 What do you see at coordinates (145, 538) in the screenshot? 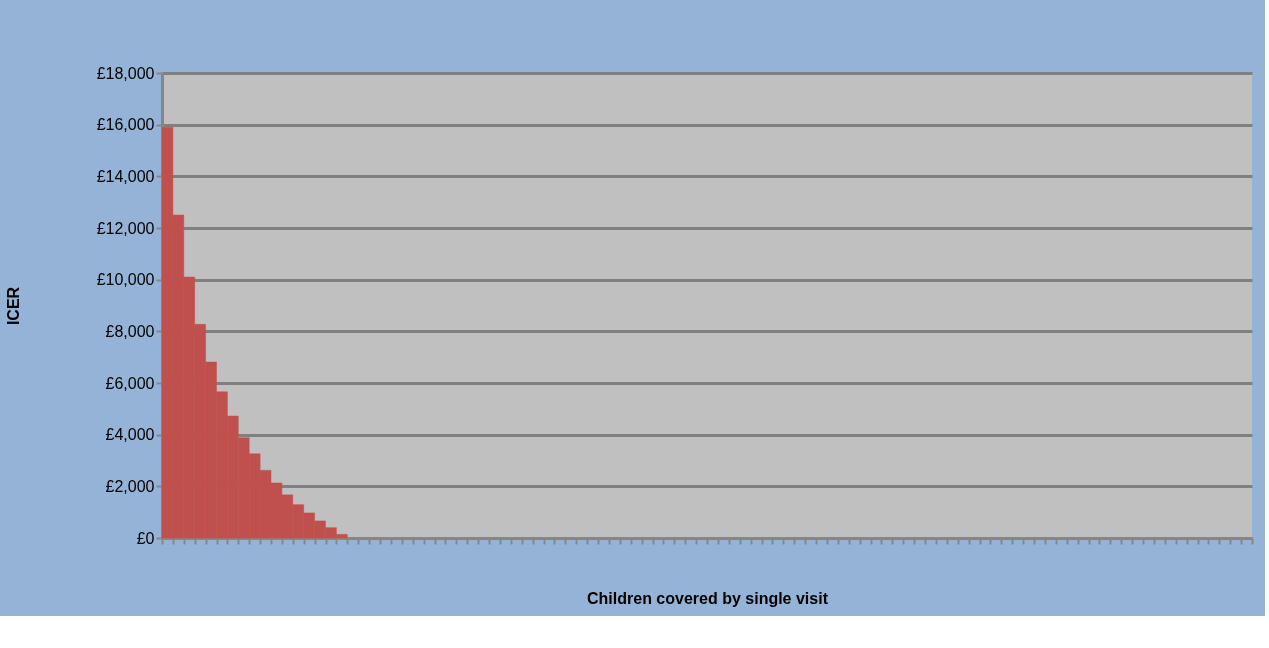
I see `y-tick-label: £0` at bounding box center [145, 538].